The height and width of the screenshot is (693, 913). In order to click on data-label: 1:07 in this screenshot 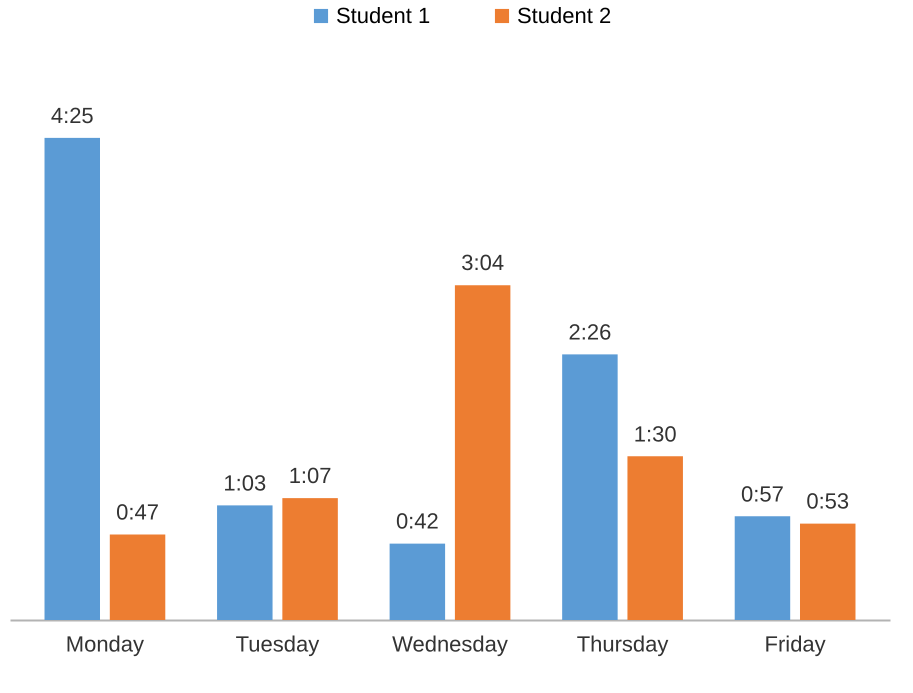, I will do `click(310, 475)`.